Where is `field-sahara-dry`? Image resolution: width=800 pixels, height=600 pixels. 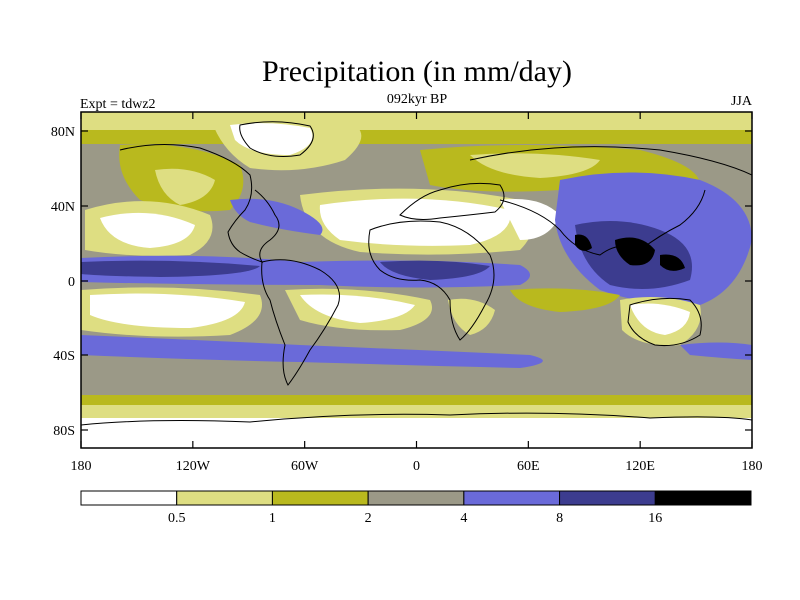 field-sahara-dry is located at coordinates (415, 222).